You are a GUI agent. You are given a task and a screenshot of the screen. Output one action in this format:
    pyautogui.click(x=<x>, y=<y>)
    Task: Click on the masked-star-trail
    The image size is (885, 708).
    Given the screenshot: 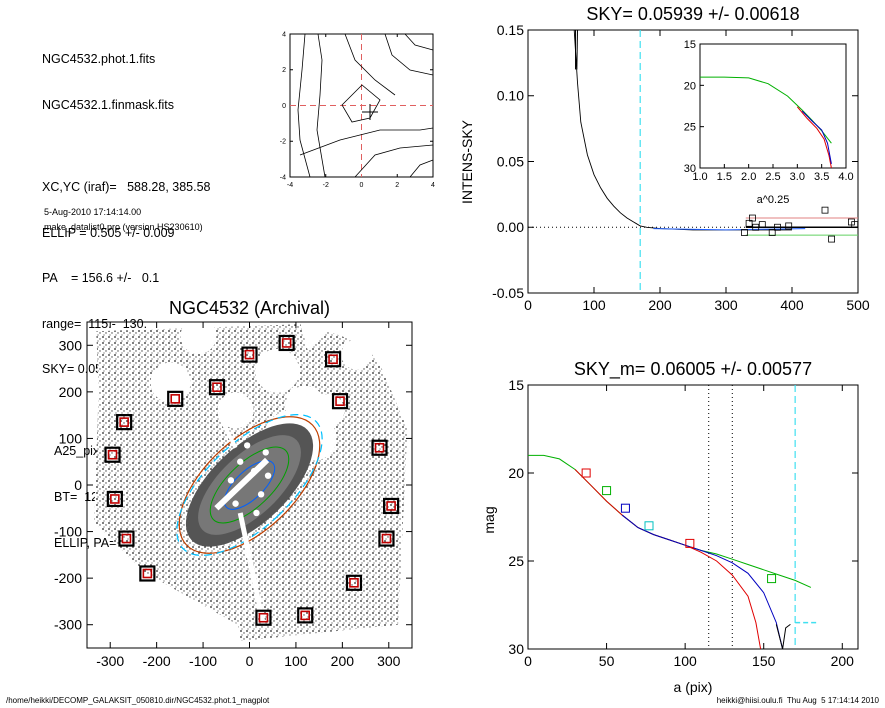 What is the action you would take?
    pyautogui.click(x=242, y=484)
    